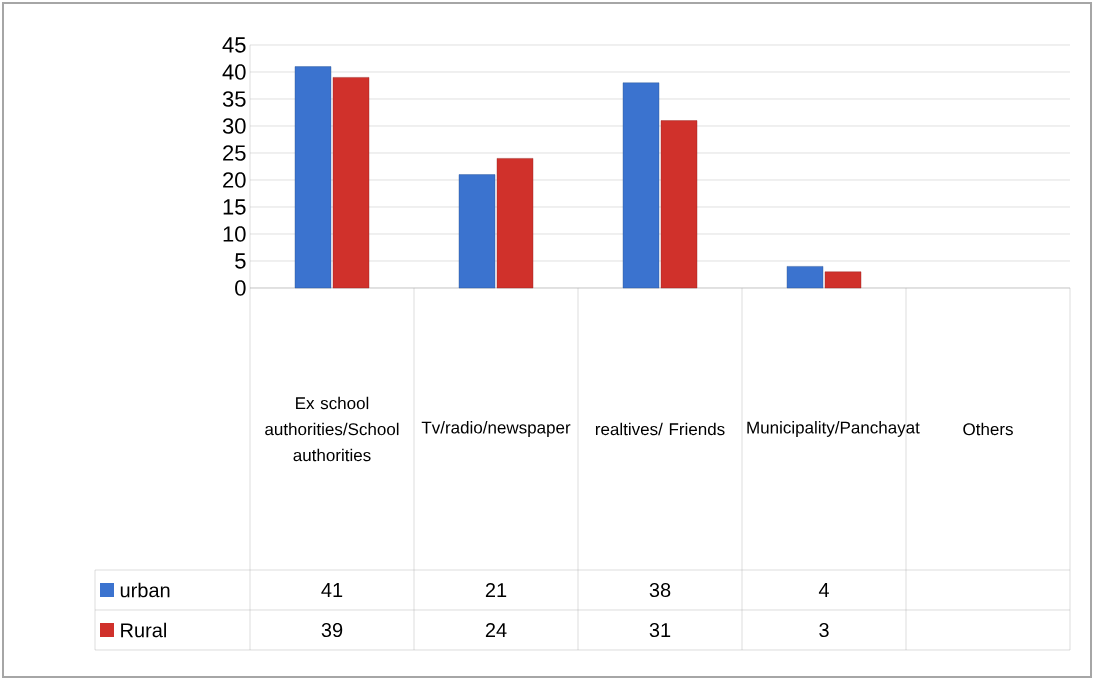 Image resolution: width=1094 pixels, height=680 pixels. I want to click on y-tick-label: 25, so click(234, 153).